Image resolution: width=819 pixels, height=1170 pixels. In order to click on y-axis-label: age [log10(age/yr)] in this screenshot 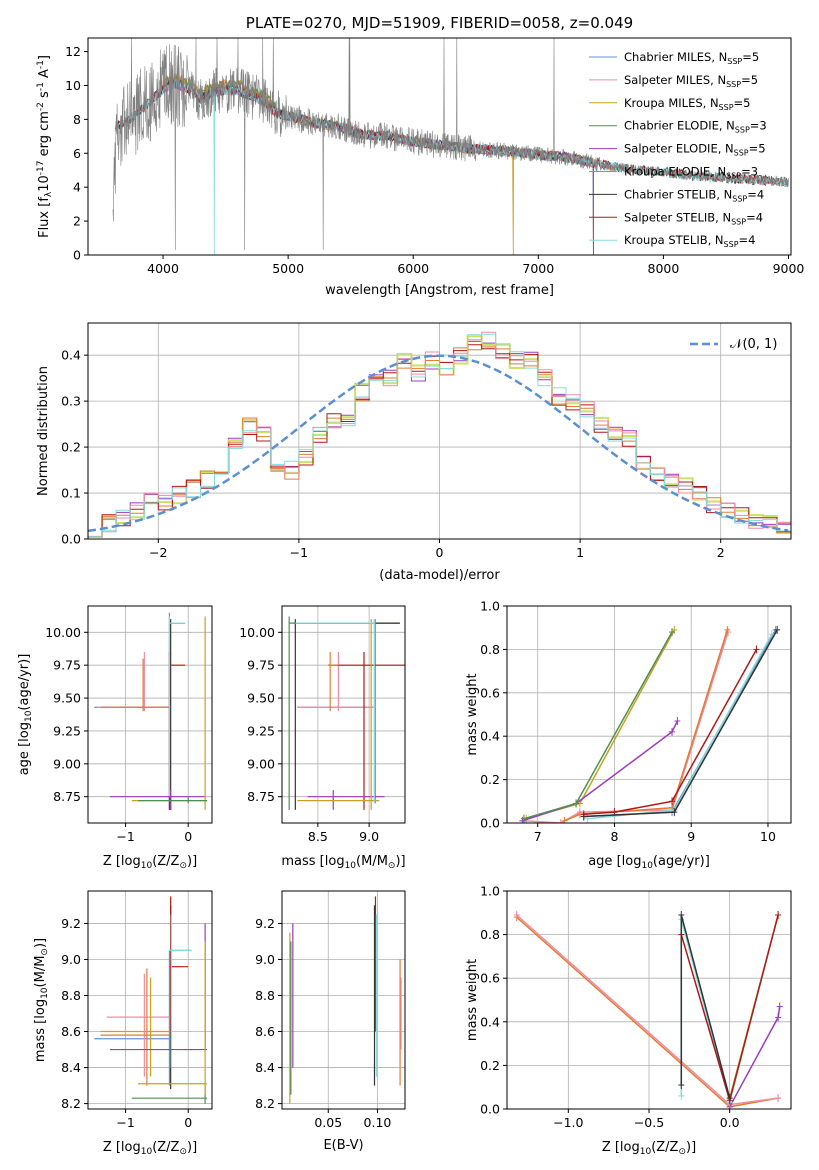, I will do `click(25, 715)`.